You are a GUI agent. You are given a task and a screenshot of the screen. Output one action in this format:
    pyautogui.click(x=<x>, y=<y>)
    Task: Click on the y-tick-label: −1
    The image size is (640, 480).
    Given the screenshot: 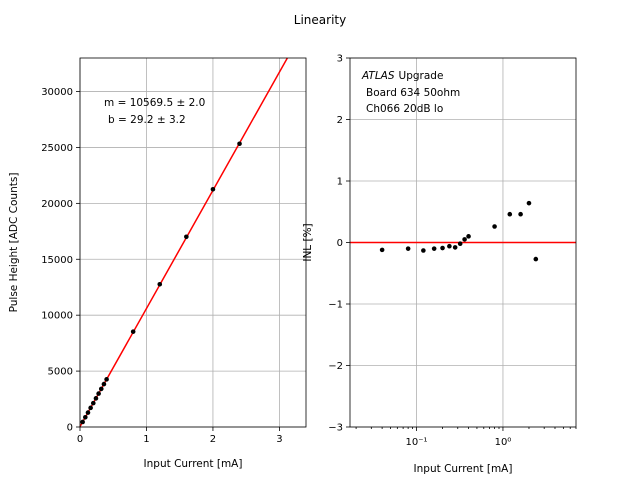 What is the action you would take?
    pyautogui.click(x=335, y=305)
    